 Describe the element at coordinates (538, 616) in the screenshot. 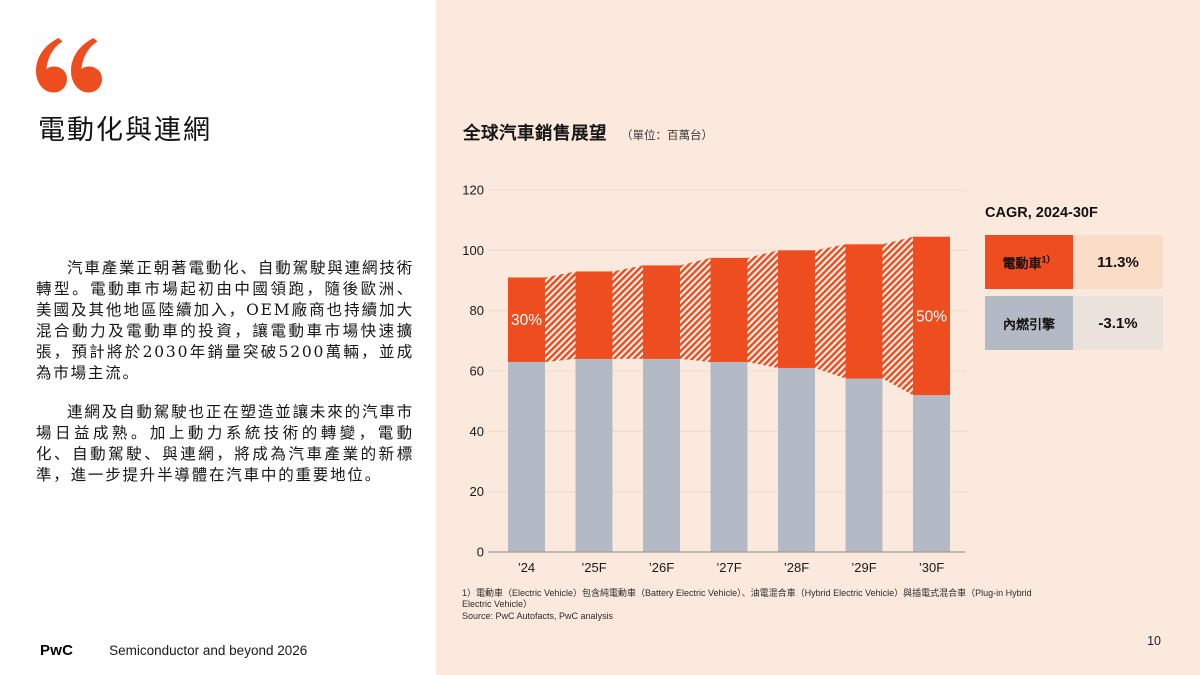

I see `source-note: Source: PwC Autofacts, PwC analysis` at that location.